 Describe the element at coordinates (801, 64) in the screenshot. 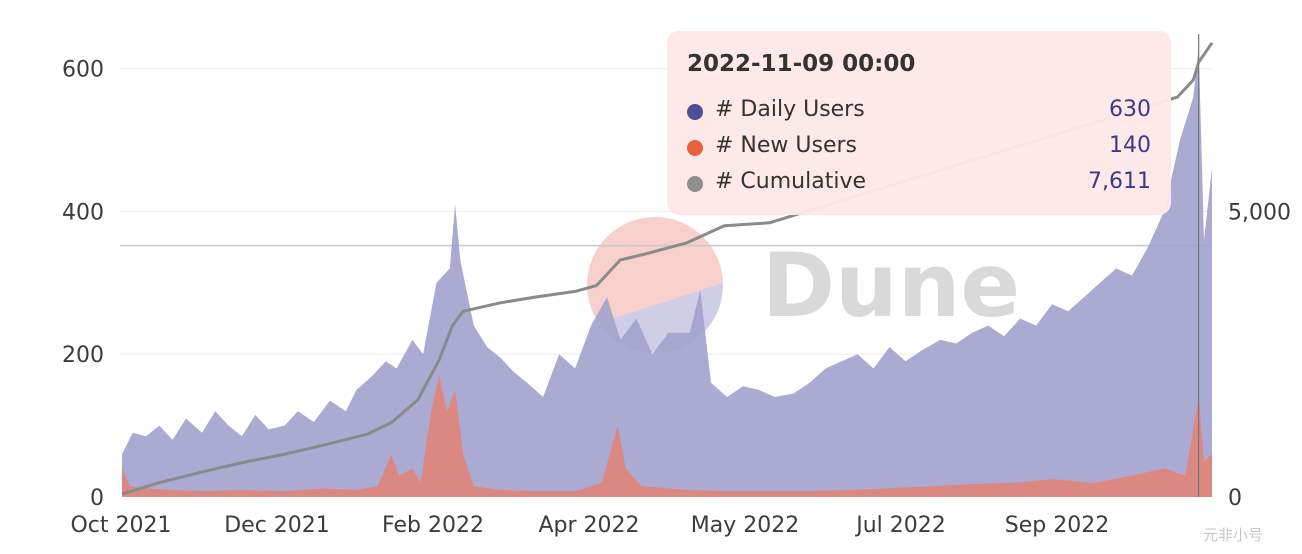

I see `tooltip-title: 2022-11-09 00:00` at that location.